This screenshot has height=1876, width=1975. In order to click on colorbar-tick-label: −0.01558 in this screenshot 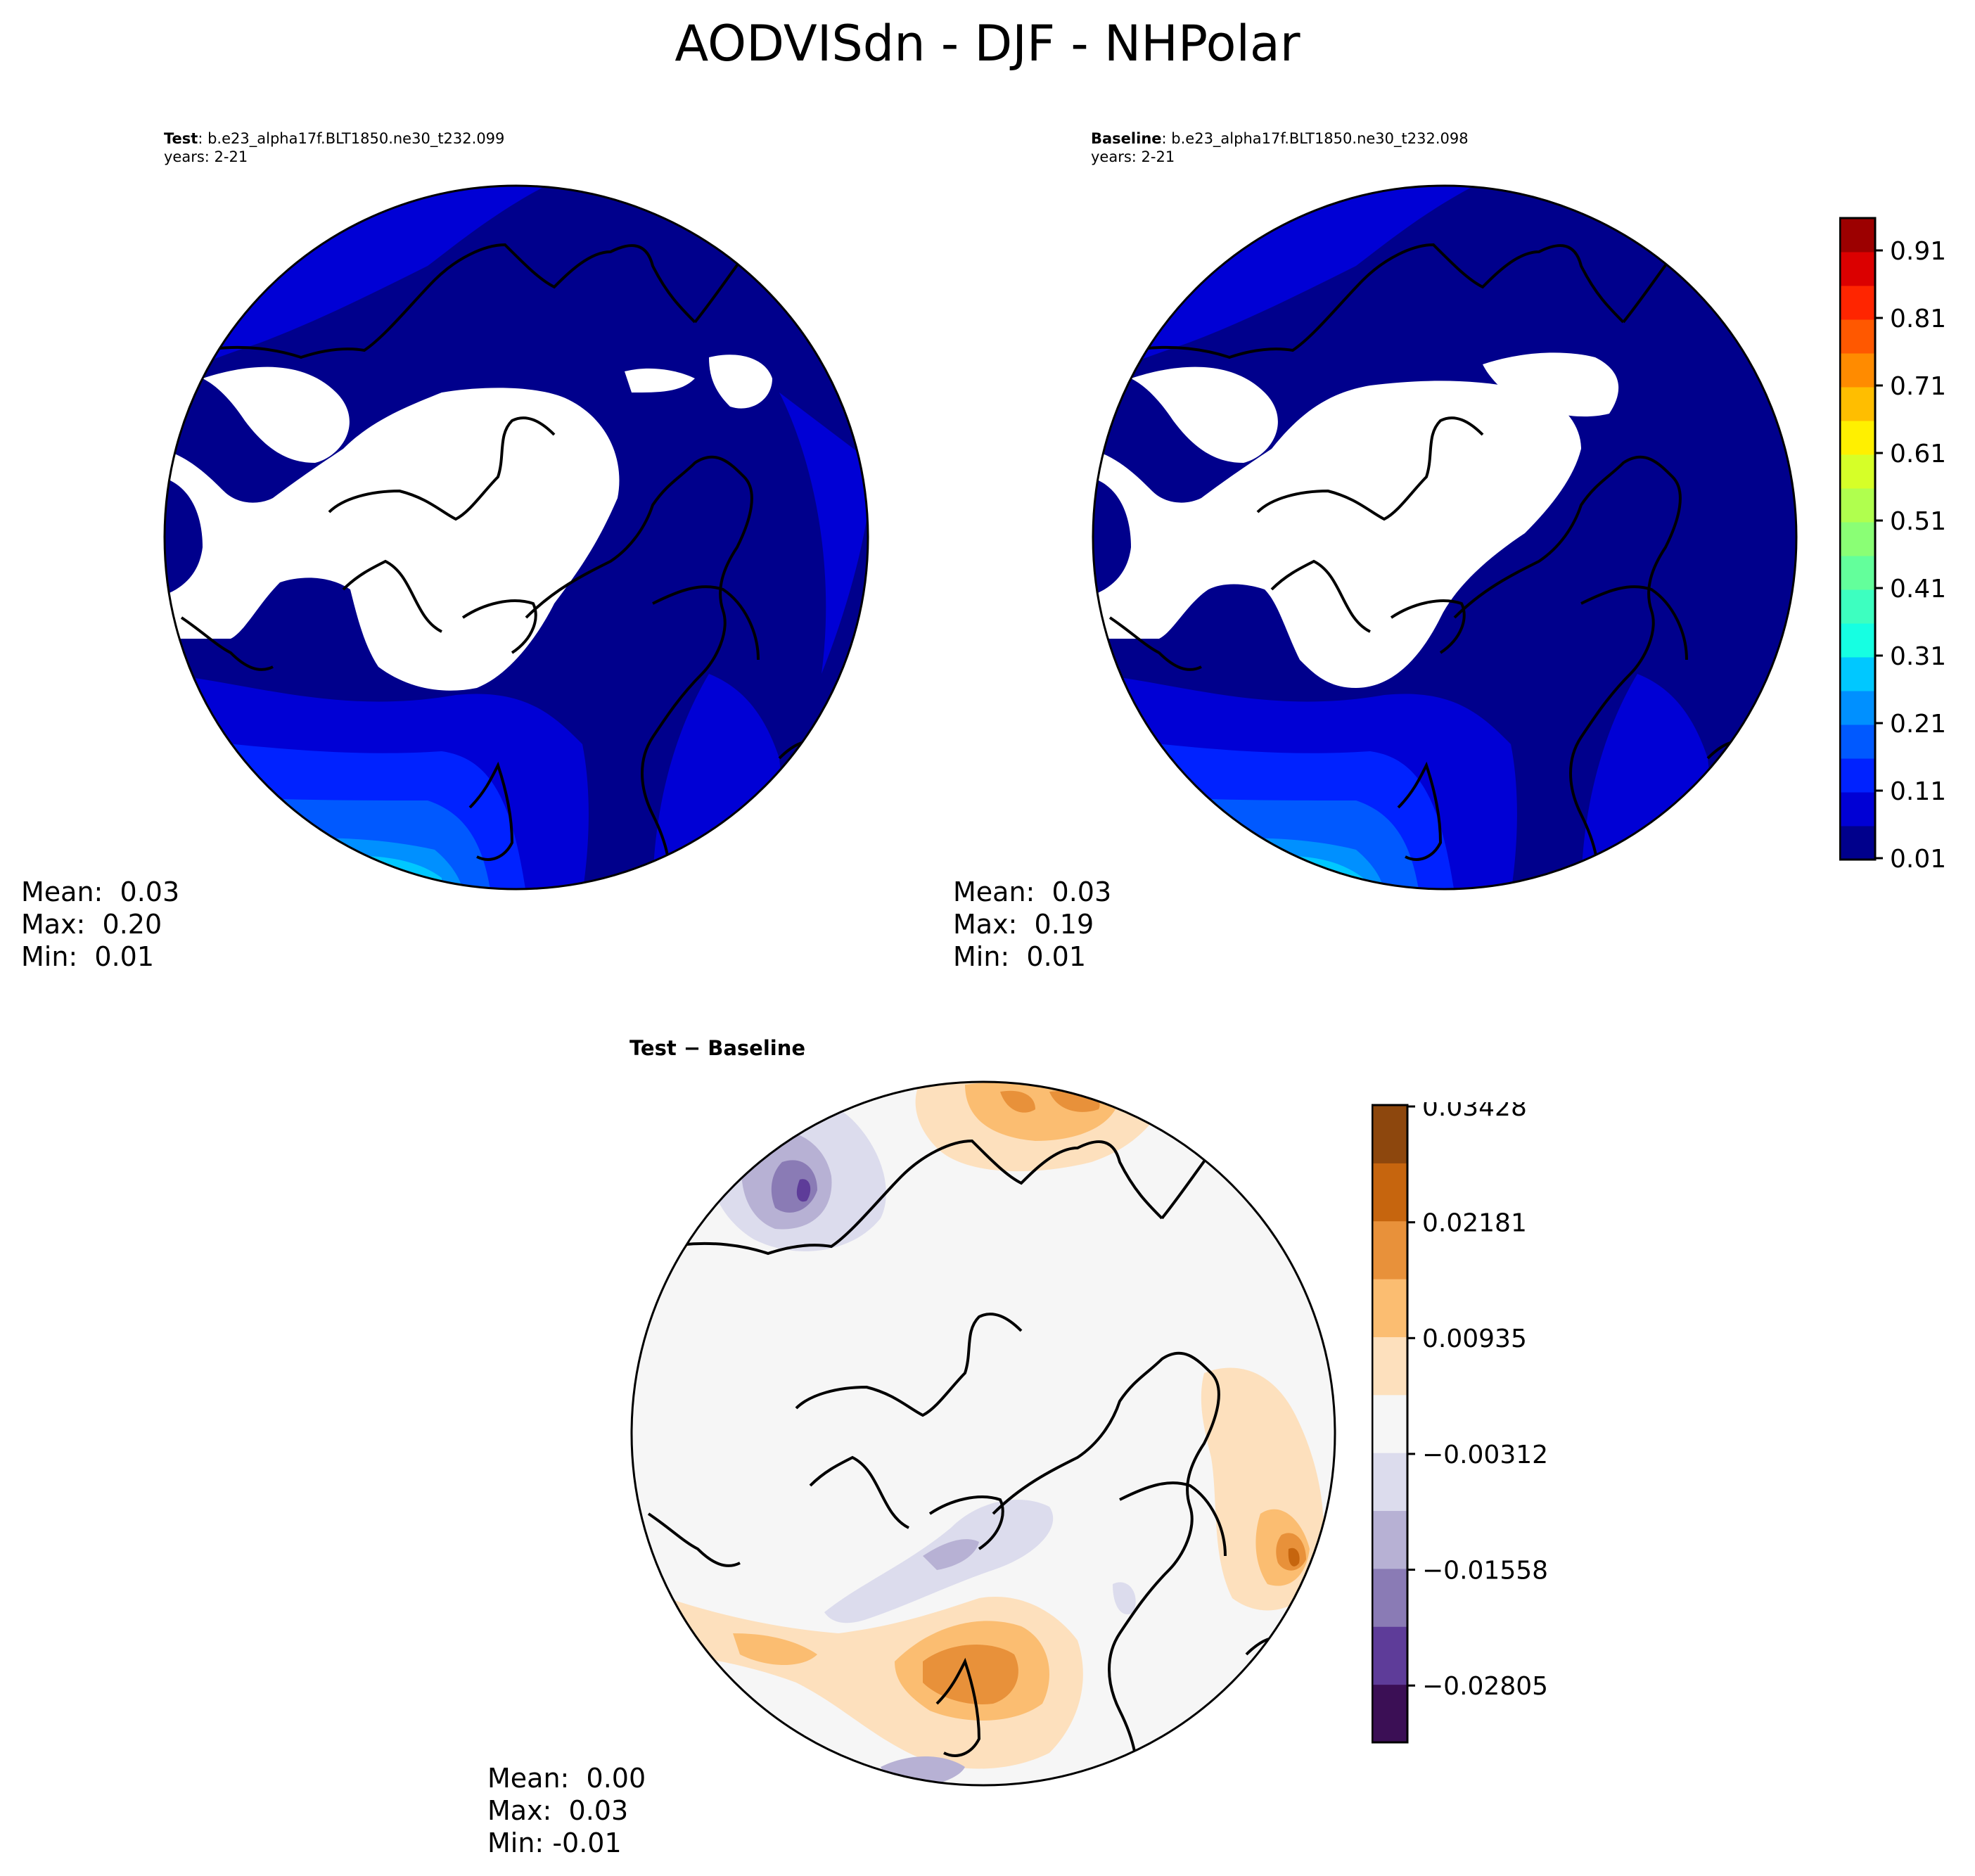, I will do `click(1485, 1571)`.